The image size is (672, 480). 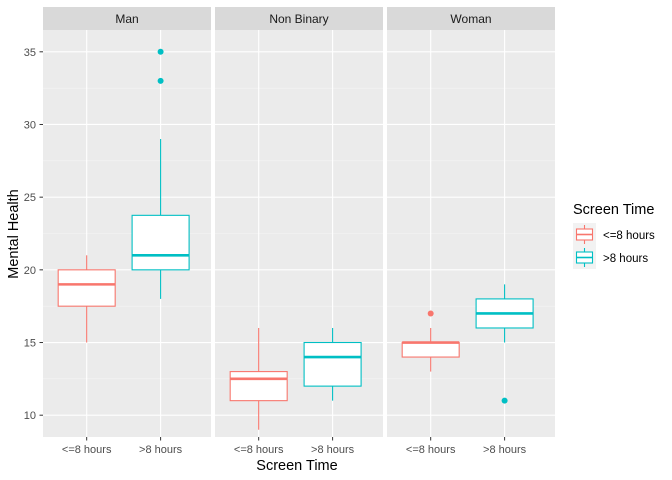 I want to click on y-tick-label-35: 35, so click(x=30, y=53).